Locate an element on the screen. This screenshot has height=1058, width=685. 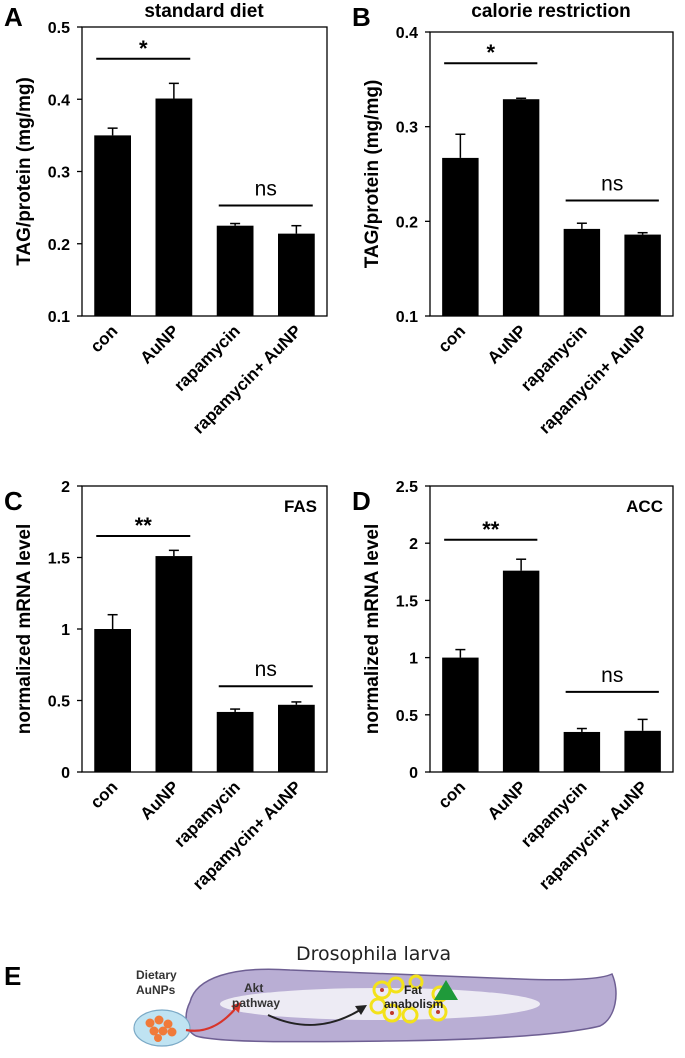
larva-body-highlight is located at coordinates (380, 1004).